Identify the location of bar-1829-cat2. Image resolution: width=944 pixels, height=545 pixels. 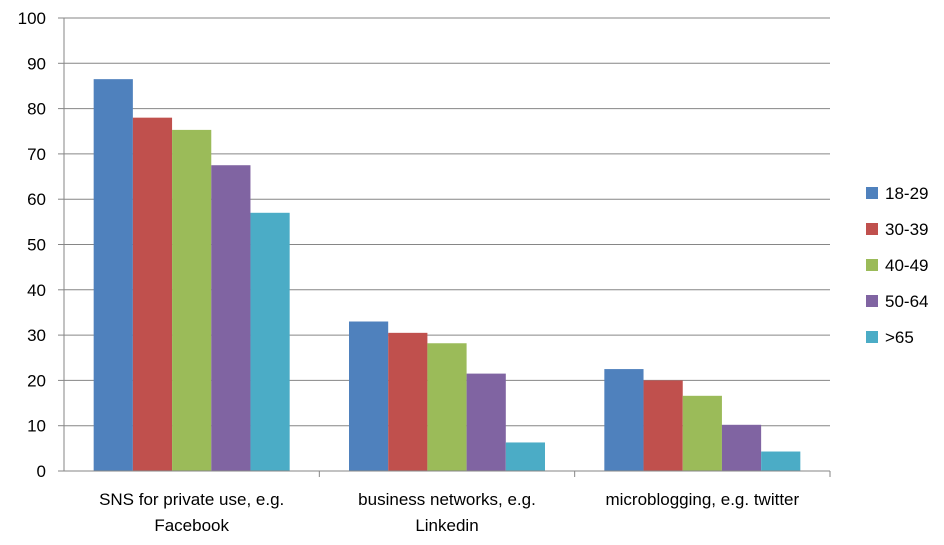
(369, 396).